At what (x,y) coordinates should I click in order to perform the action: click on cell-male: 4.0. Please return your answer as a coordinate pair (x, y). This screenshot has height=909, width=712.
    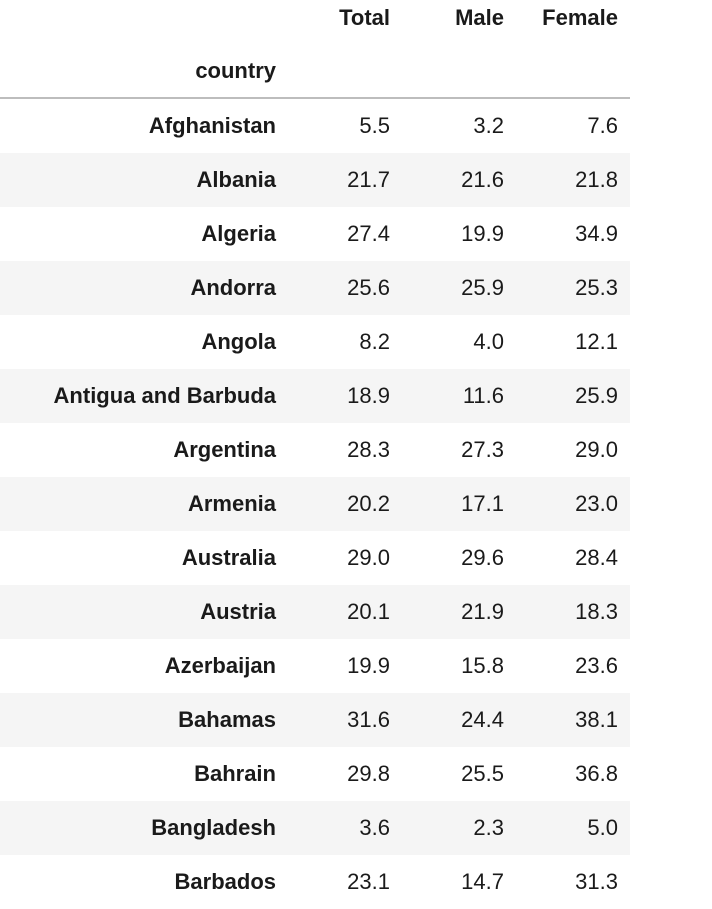
    Looking at the image, I should click on (488, 341).